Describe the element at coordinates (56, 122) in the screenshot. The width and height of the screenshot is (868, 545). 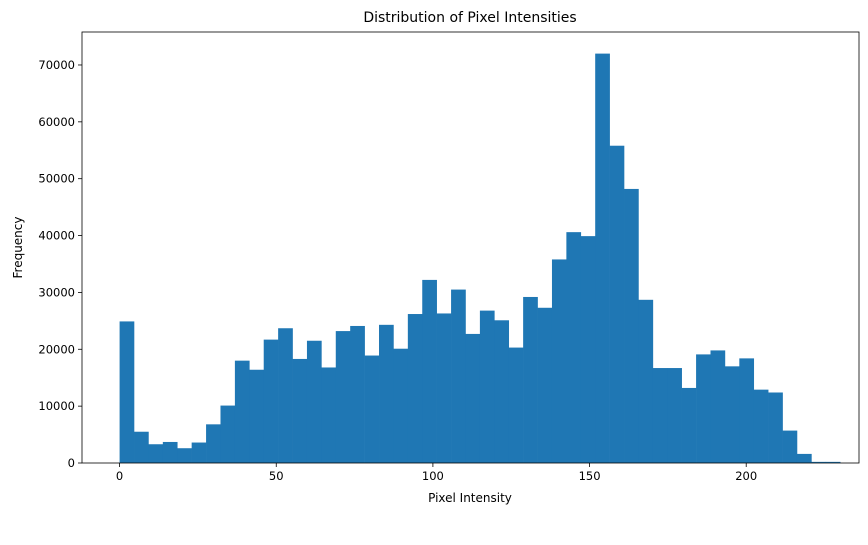
I see `y-tick-label: 60000` at that location.